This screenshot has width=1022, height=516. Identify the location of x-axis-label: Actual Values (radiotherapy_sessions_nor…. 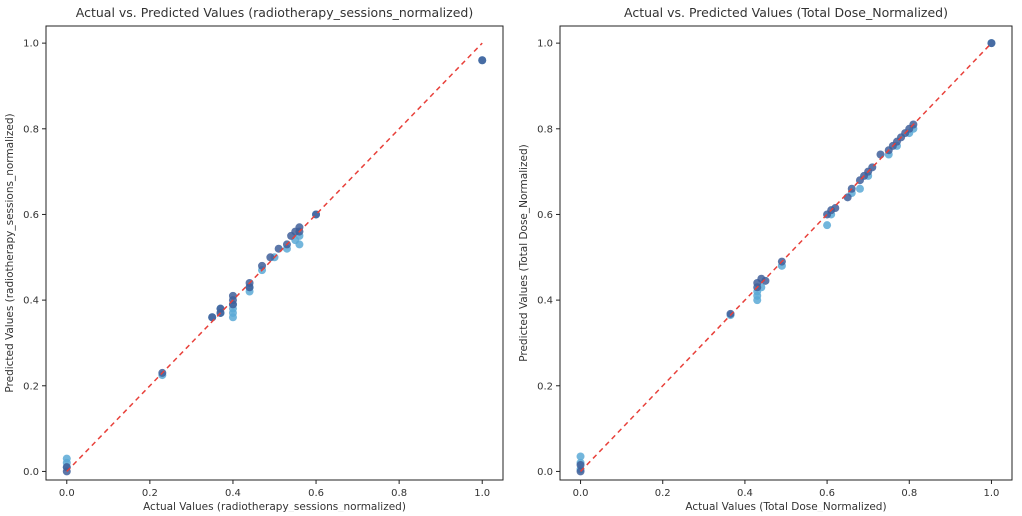
(274, 506).